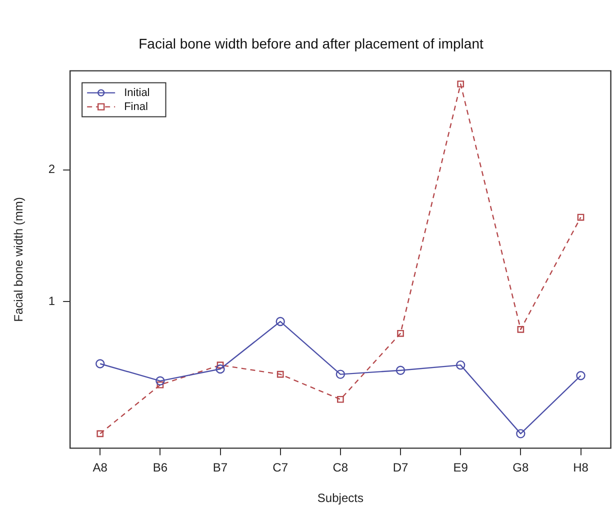 This screenshot has height=514, width=616. What do you see at coordinates (340, 498) in the screenshot?
I see `x-axis-title: Subjects` at bounding box center [340, 498].